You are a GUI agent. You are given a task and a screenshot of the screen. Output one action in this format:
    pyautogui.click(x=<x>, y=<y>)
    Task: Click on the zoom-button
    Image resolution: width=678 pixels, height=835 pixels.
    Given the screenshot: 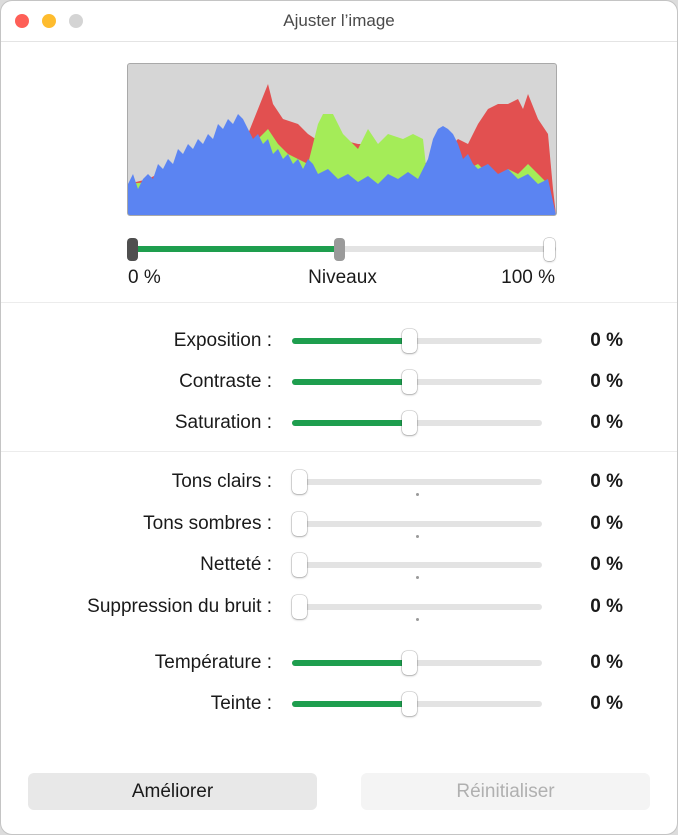 What is the action you would take?
    pyautogui.click(x=76, y=21)
    